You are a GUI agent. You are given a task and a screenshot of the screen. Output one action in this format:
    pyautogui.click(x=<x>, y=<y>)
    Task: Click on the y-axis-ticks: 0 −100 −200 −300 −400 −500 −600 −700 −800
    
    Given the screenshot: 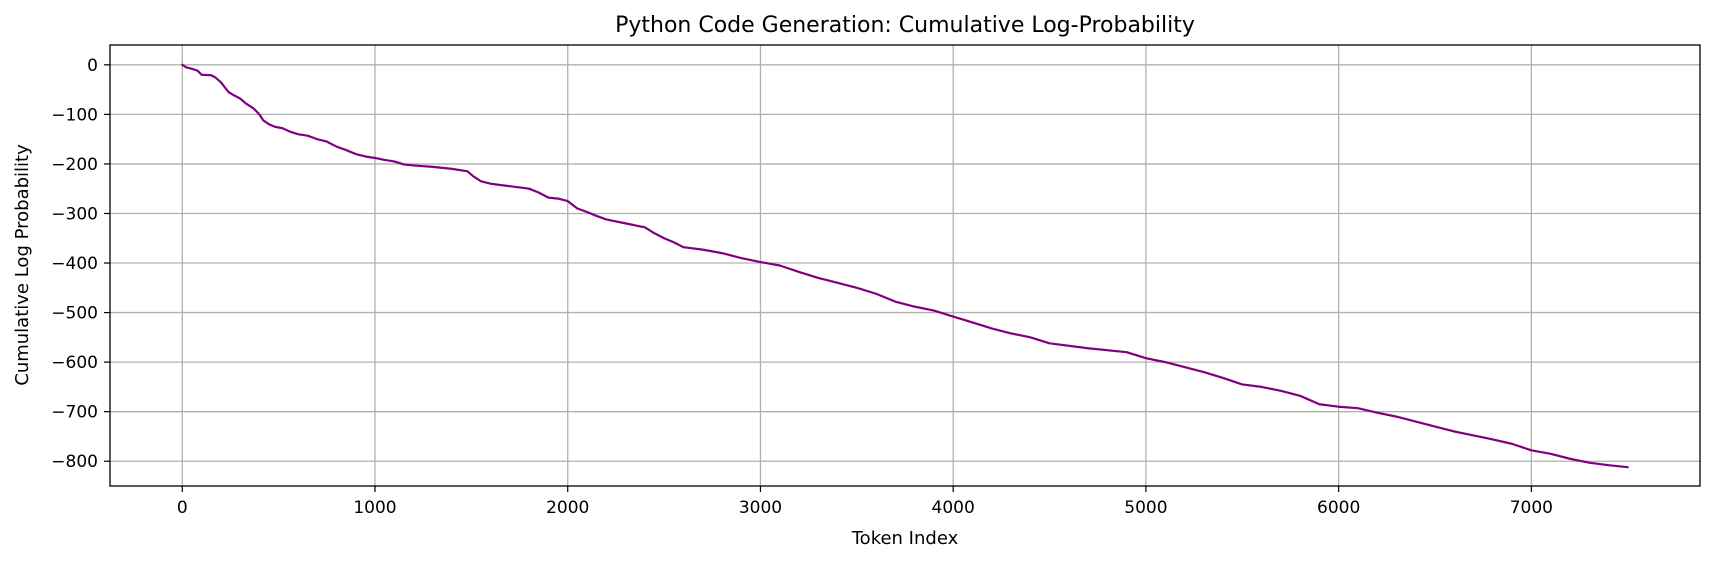 What is the action you would take?
    pyautogui.click(x=80, y=264)
    